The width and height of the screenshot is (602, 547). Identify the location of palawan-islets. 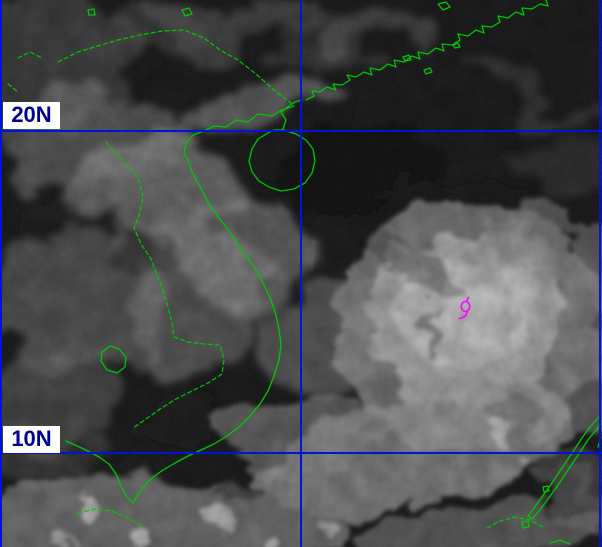
(561, 482).